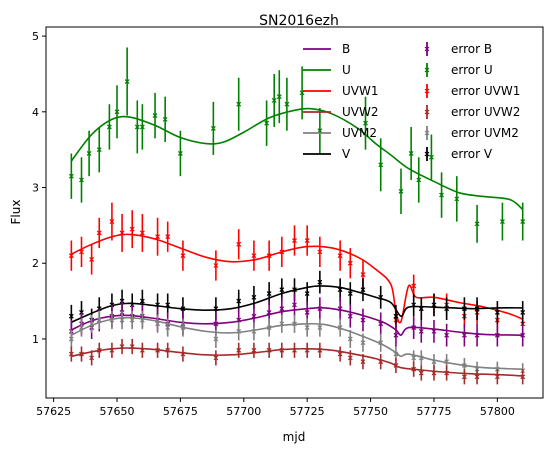  What do you see at coordinates (485, 112) in the screenshot?
I see `legend-label-error-uvw2: error UVW2` at bounding box center [485, 112].